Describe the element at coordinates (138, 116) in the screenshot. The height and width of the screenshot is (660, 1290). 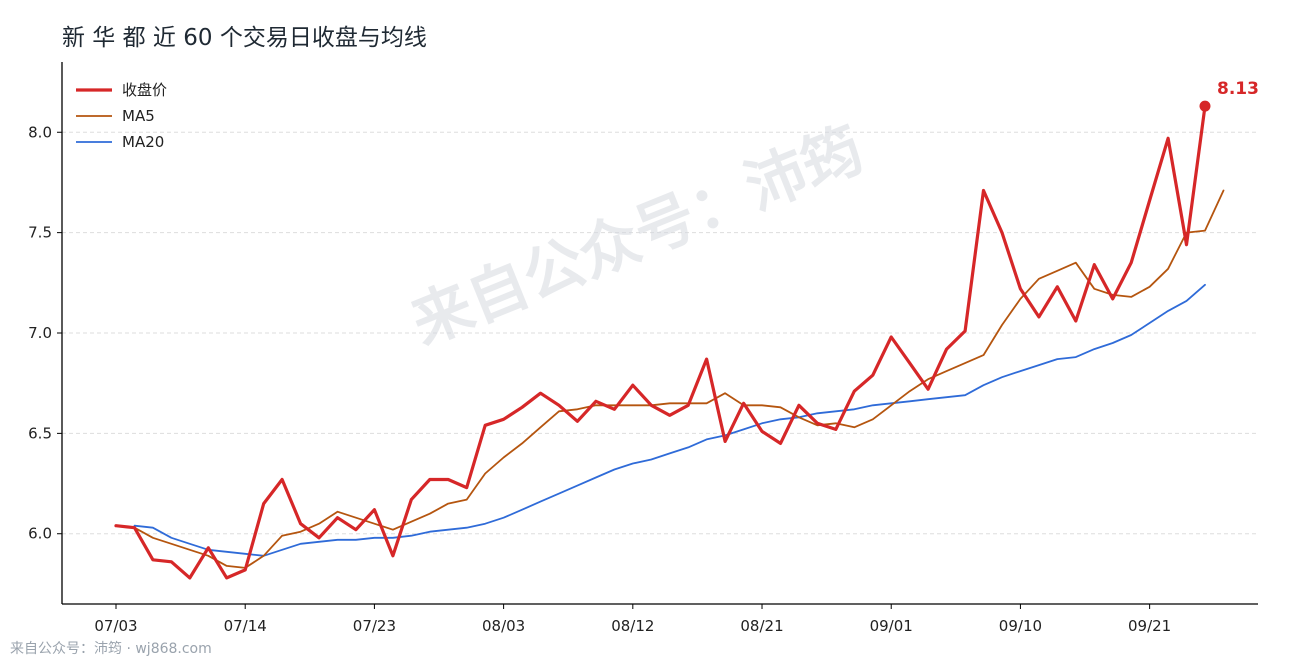
I see `legend-label: MA5` at that location.